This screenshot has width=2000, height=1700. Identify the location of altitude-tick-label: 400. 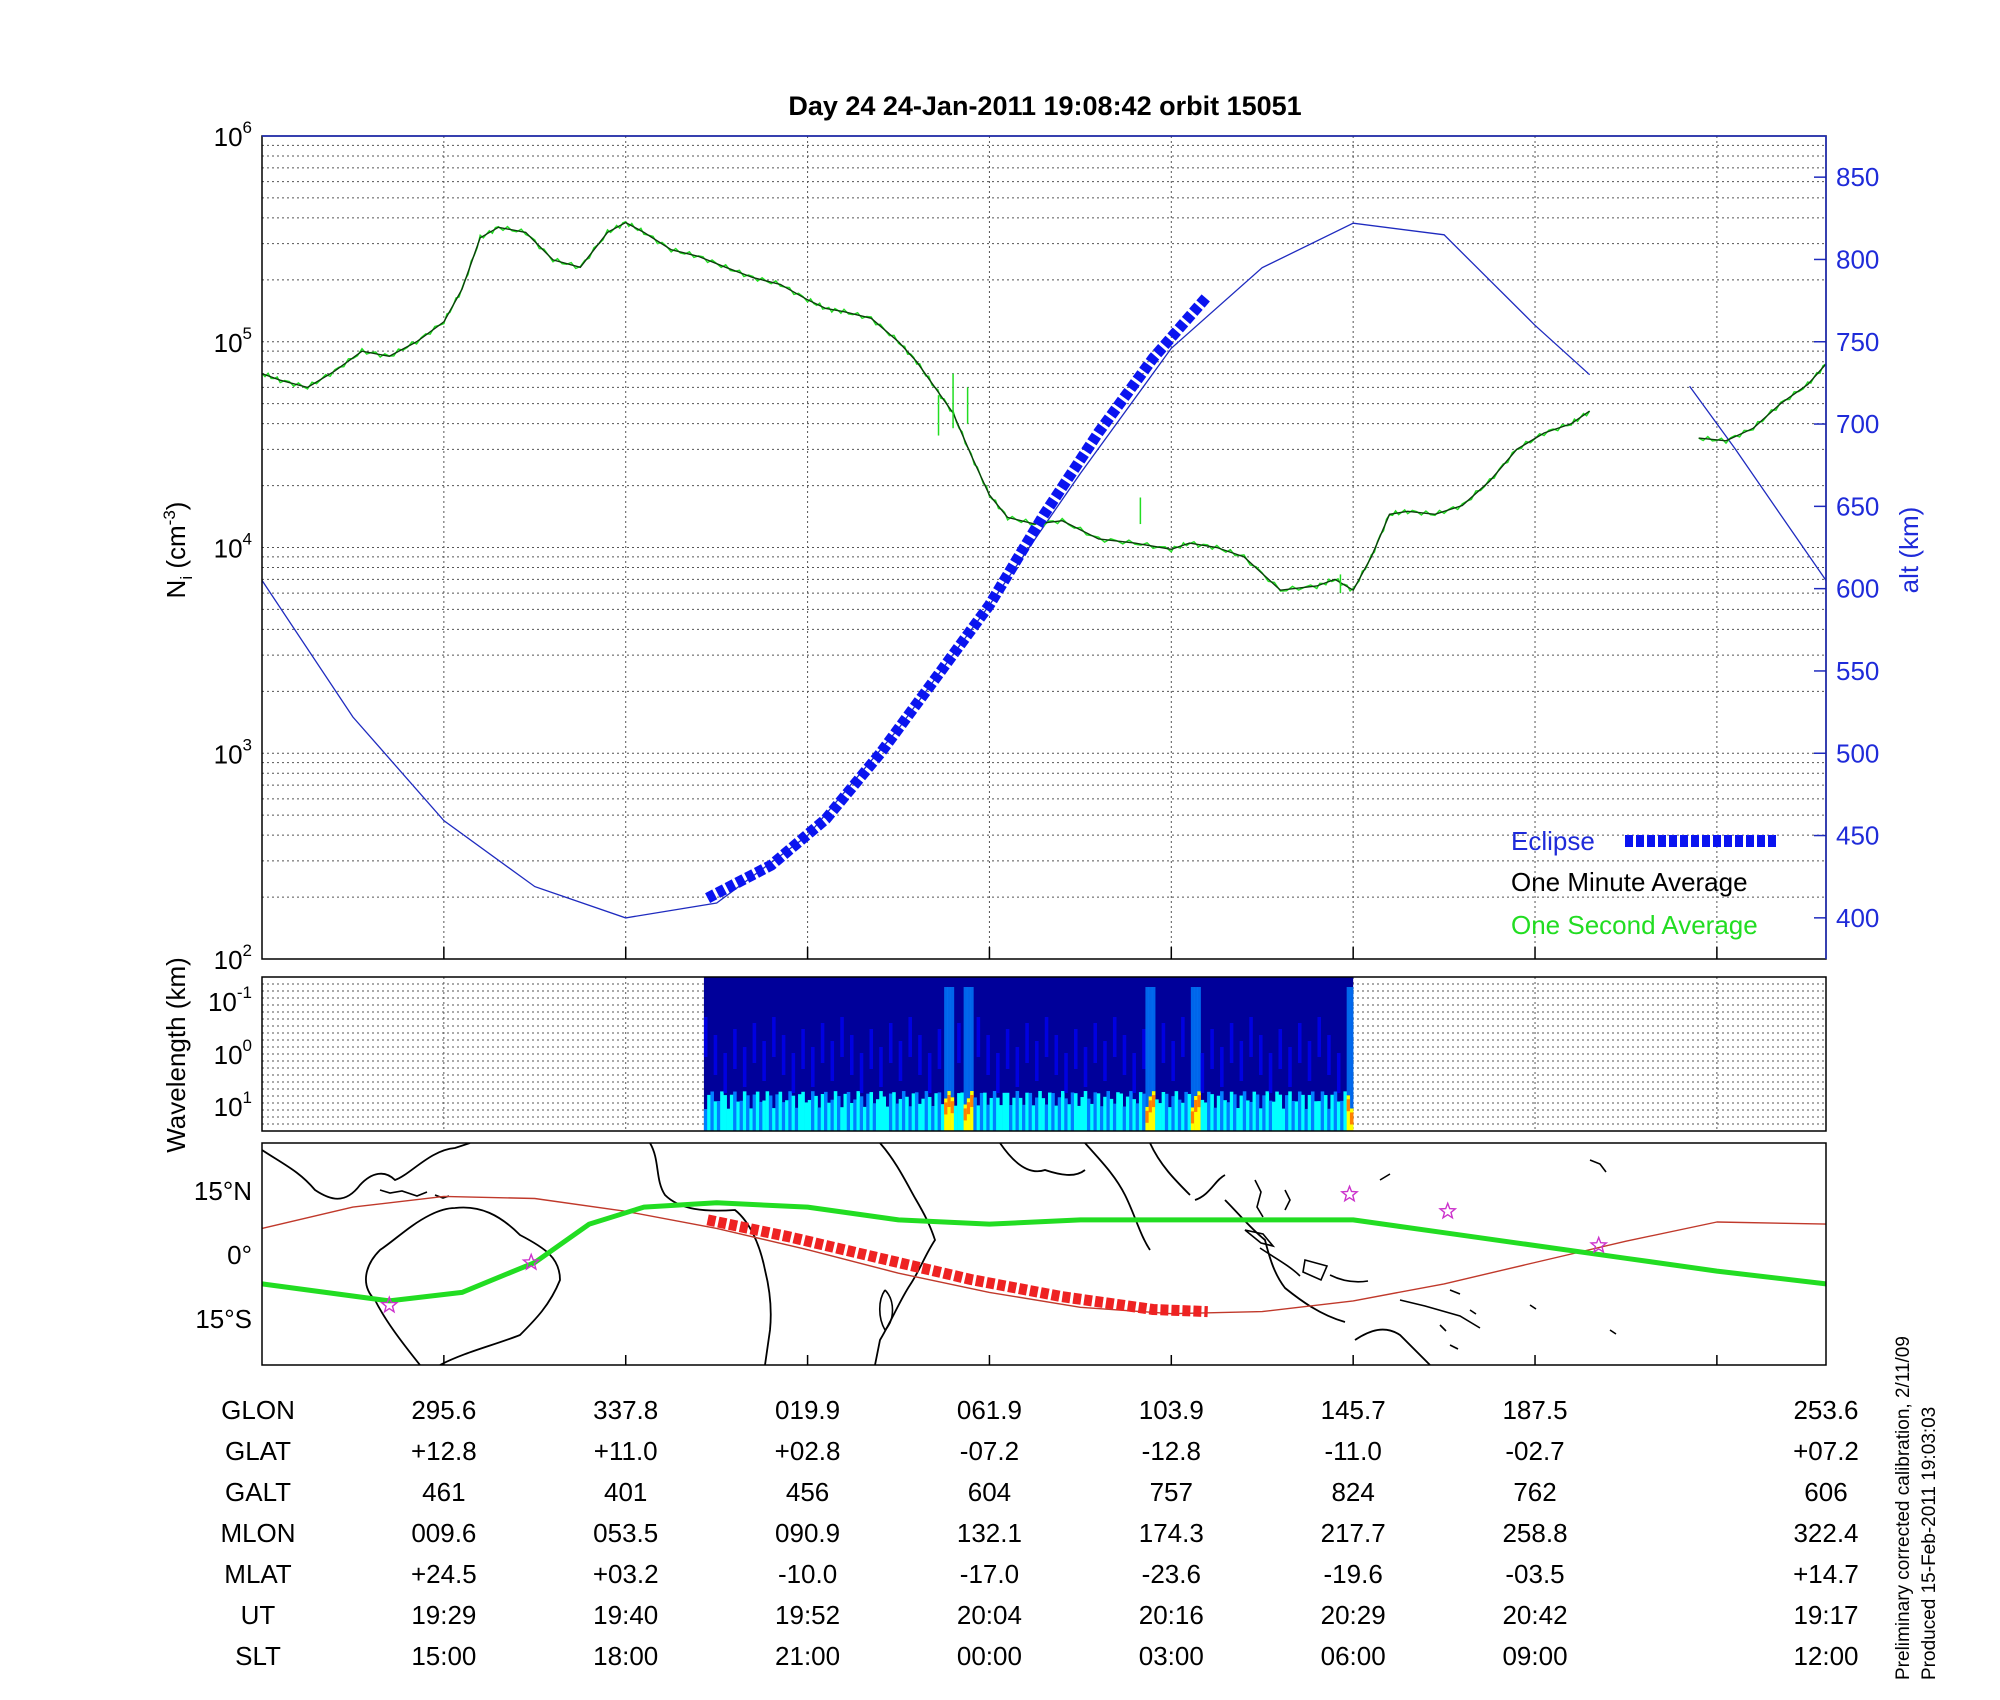
(1857, 918).